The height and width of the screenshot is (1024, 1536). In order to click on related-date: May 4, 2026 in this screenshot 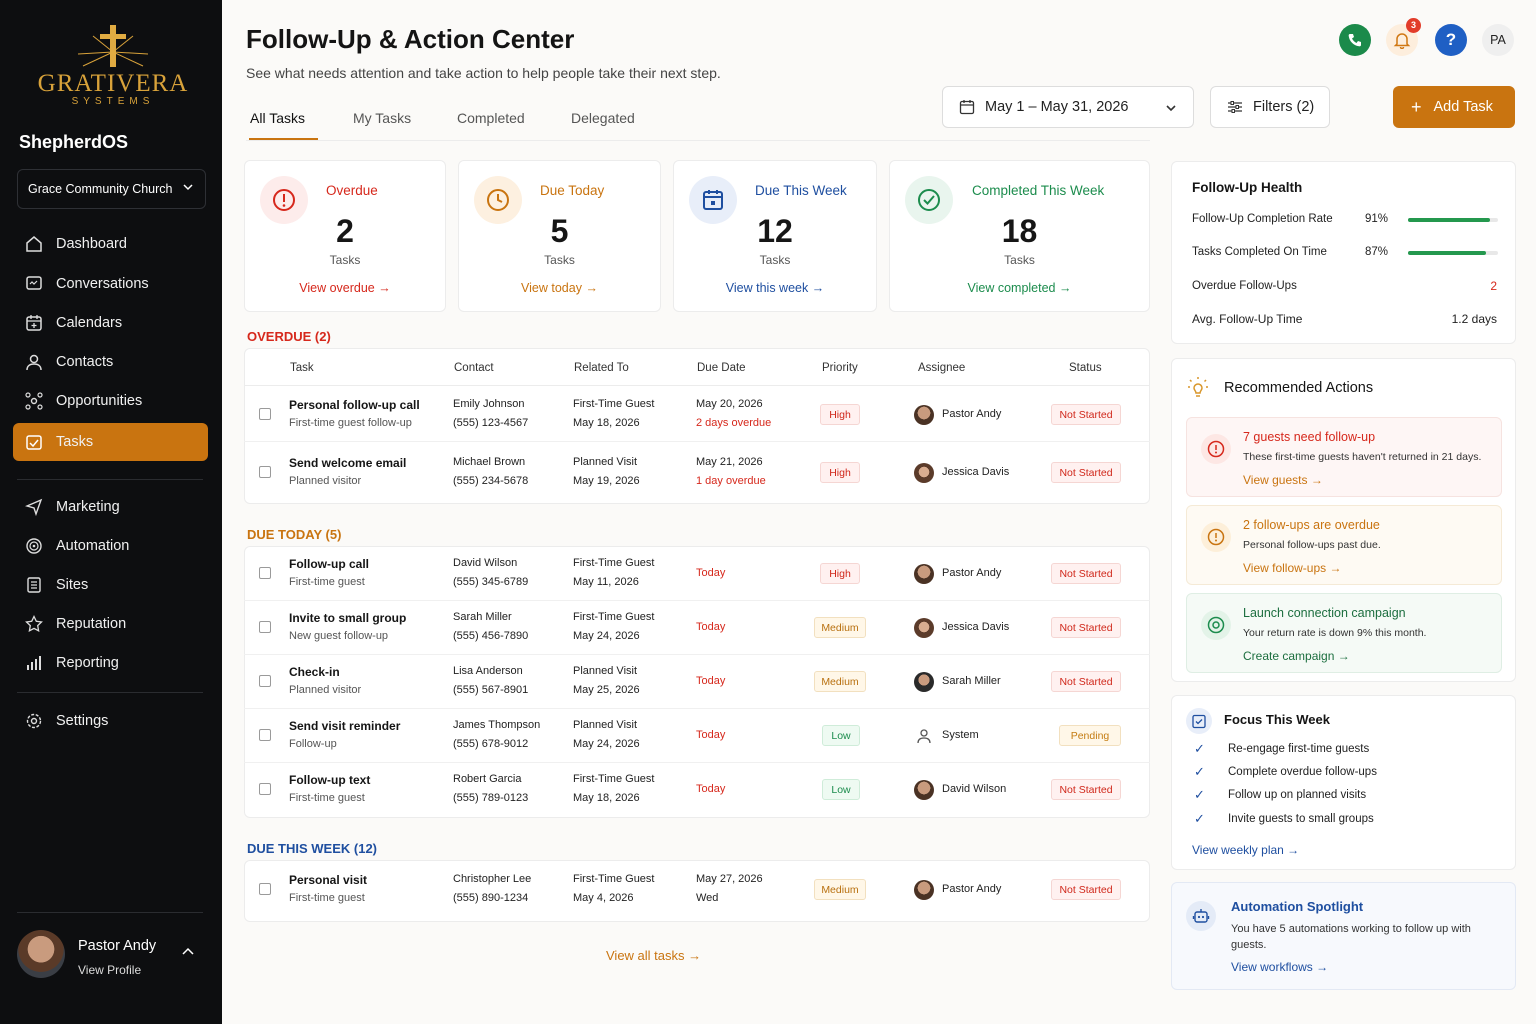, I will do `click(603, 898)`.